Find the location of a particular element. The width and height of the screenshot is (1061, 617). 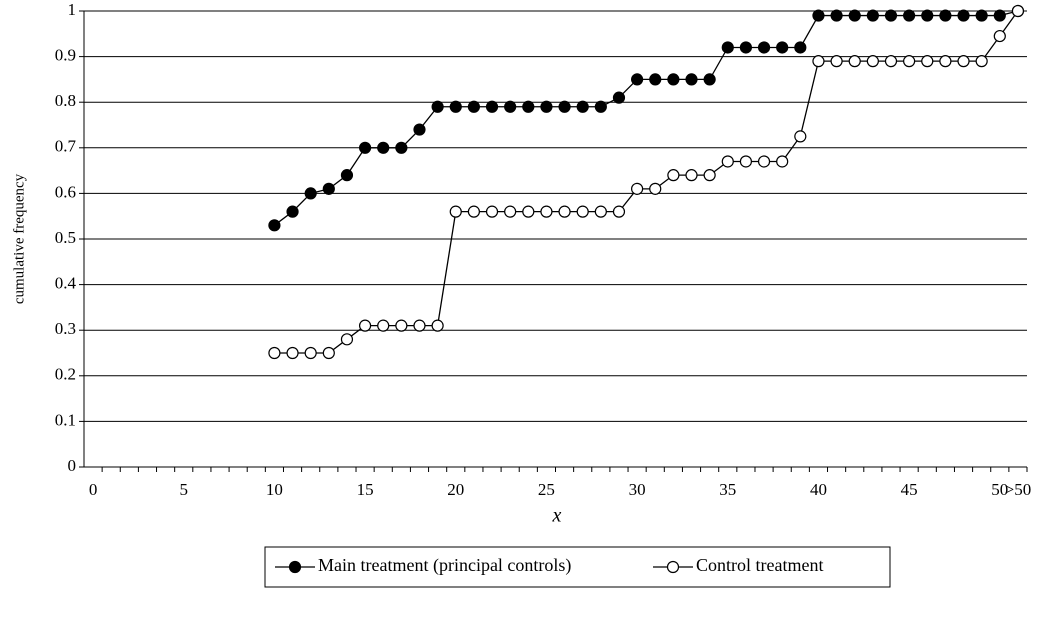

legend-label: Control treatment is located at coordinates (759, 565).